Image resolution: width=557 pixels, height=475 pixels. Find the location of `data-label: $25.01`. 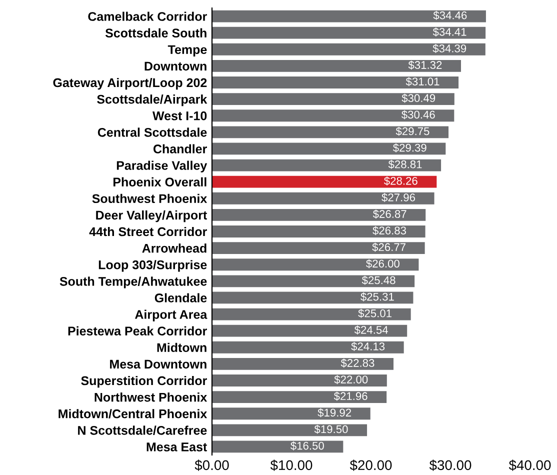

data-label: $25.01 is located at coordinates (375, 313).